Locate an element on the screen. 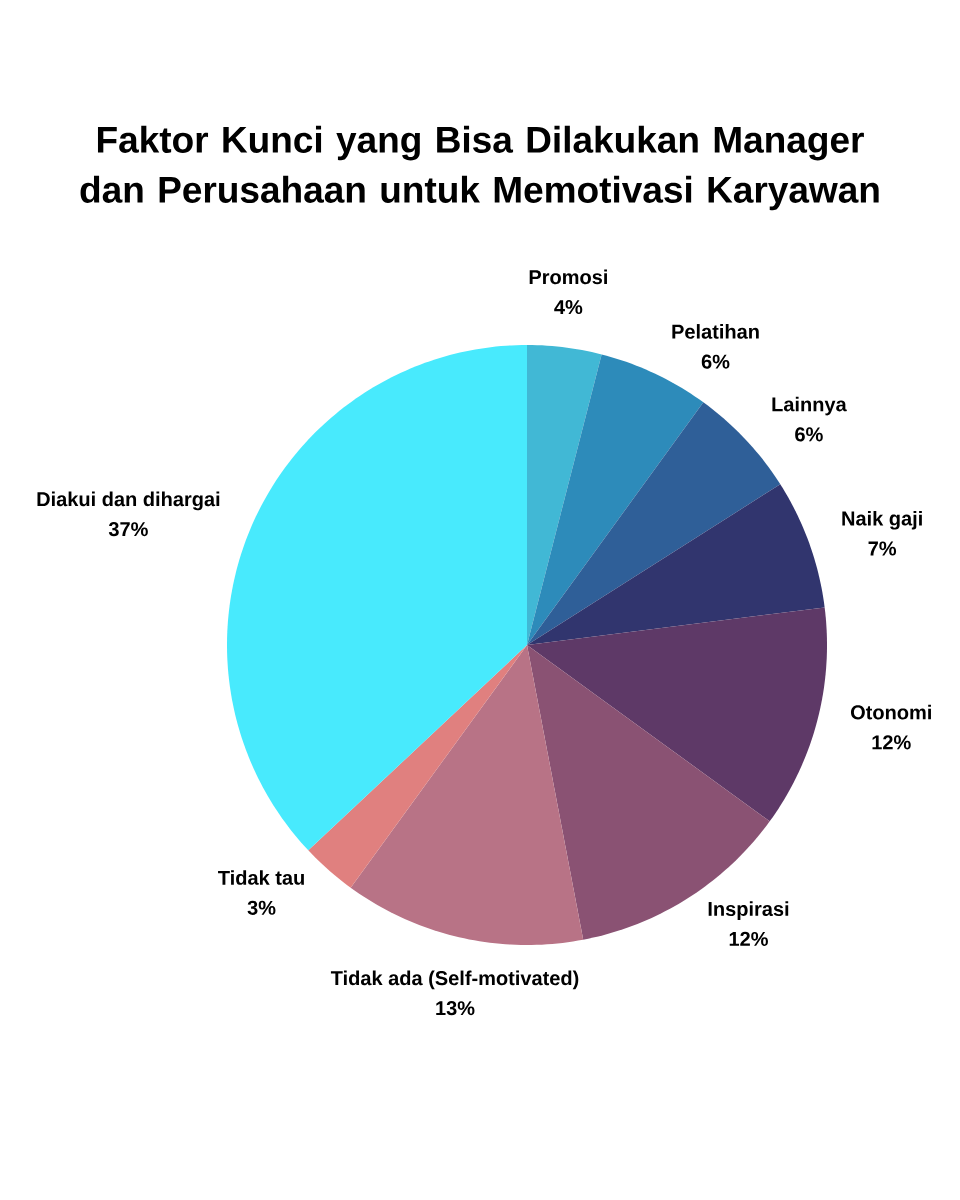  slice-label: Diakui dan dihargai is located at coordinates (128, 501).